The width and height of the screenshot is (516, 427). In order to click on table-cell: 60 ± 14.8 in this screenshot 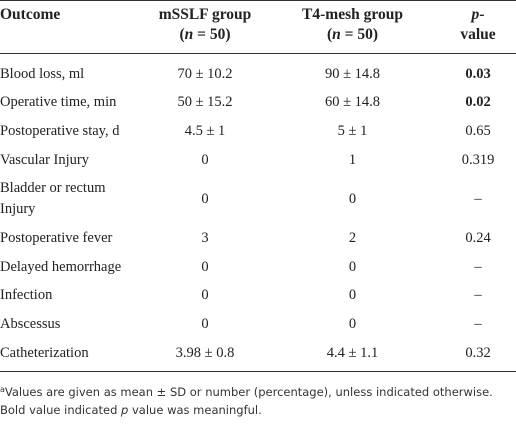, I will do `click(352, 102)`.